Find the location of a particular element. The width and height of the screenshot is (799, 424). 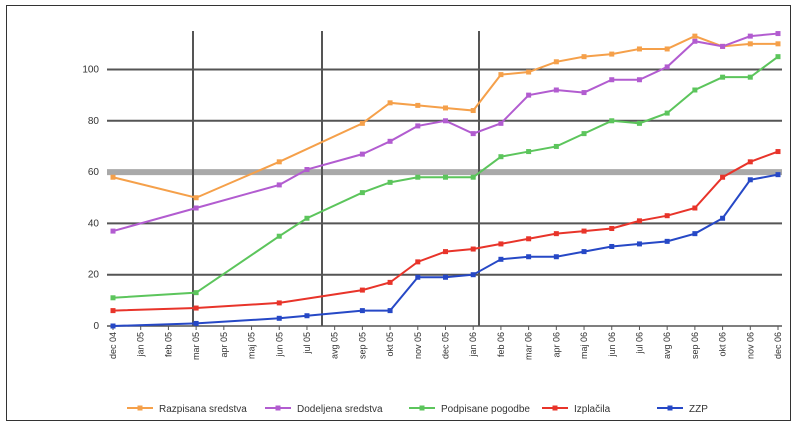

x-tick-label: nov 06 is located at coordinates (750, 345).